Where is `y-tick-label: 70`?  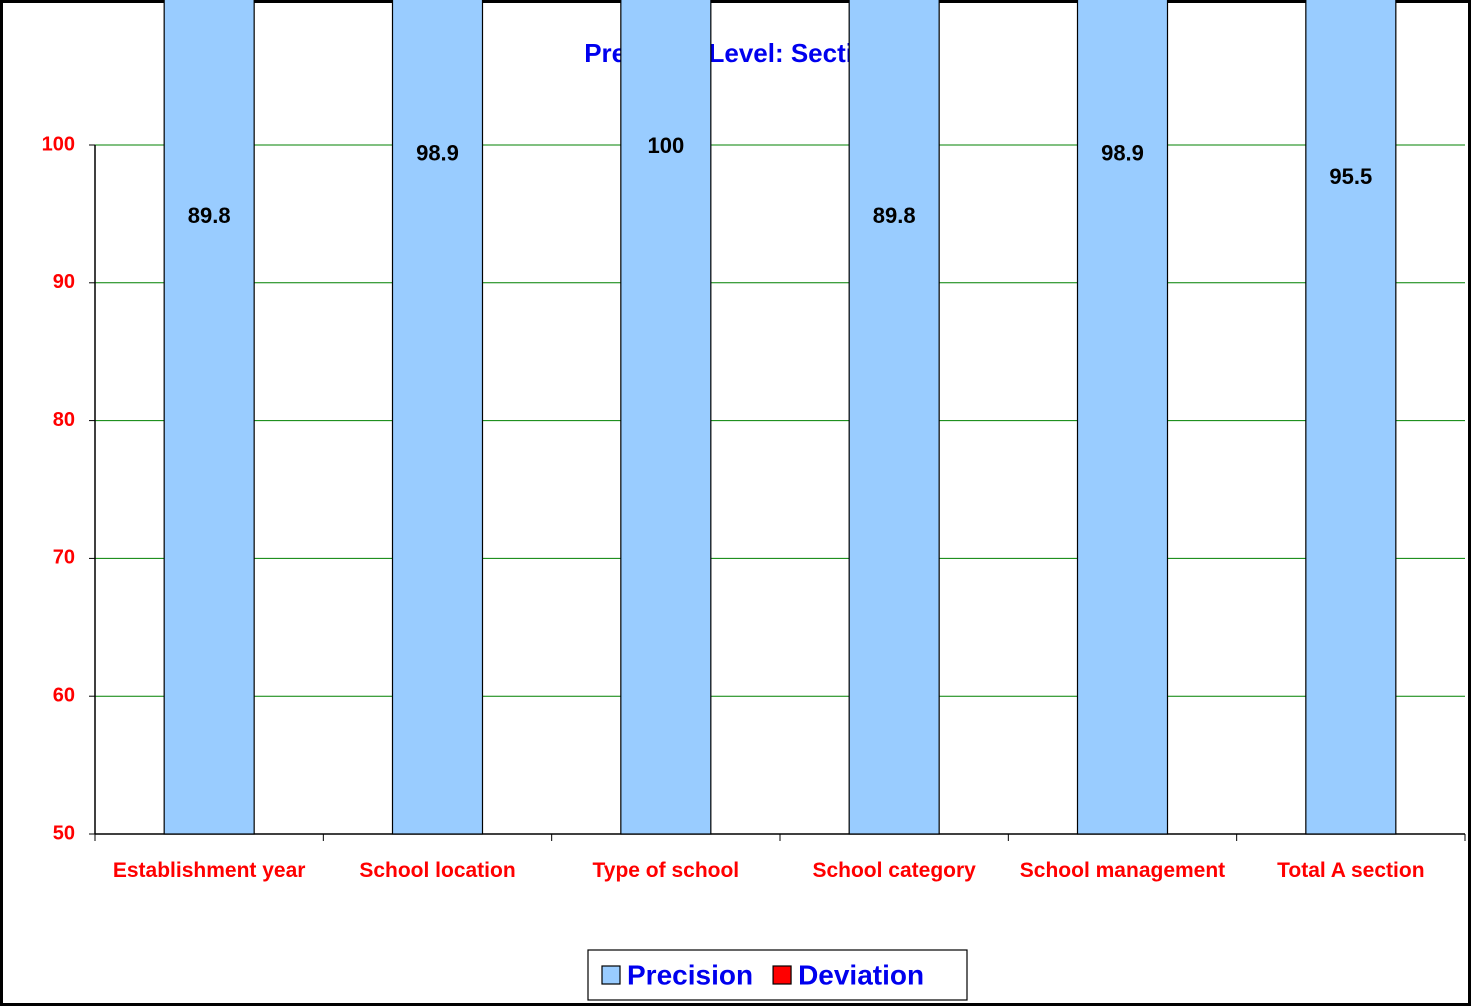
y-tick-label: 70 is located at coordinates (64, 558).